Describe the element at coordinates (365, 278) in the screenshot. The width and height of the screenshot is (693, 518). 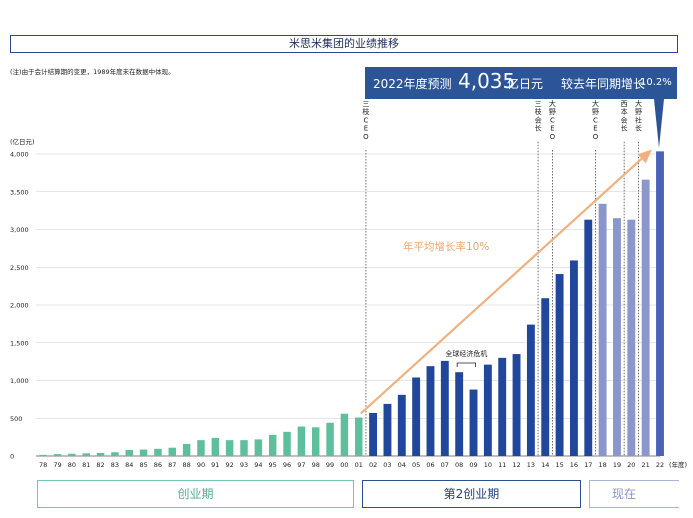
I see `event-marker: 三枝 C E O` at that location.